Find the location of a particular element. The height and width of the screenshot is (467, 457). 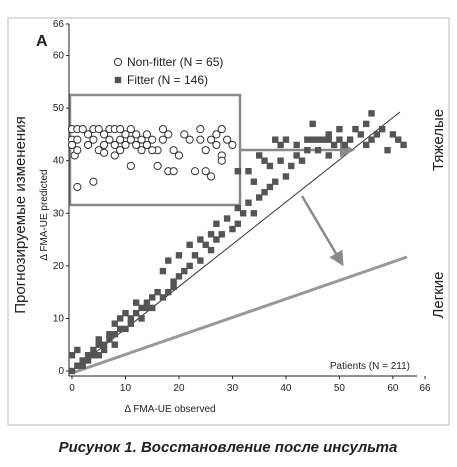

y-tick-label: 20 is located at coordinates (59, 266).